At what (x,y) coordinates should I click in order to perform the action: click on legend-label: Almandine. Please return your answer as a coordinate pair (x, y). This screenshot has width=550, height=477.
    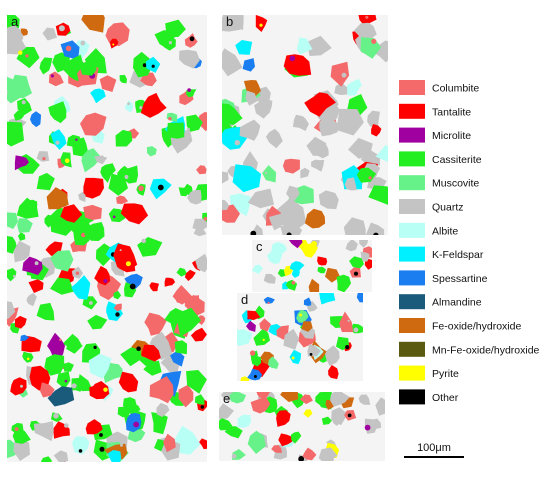
    Looking at the image, I should click on (457, 303).